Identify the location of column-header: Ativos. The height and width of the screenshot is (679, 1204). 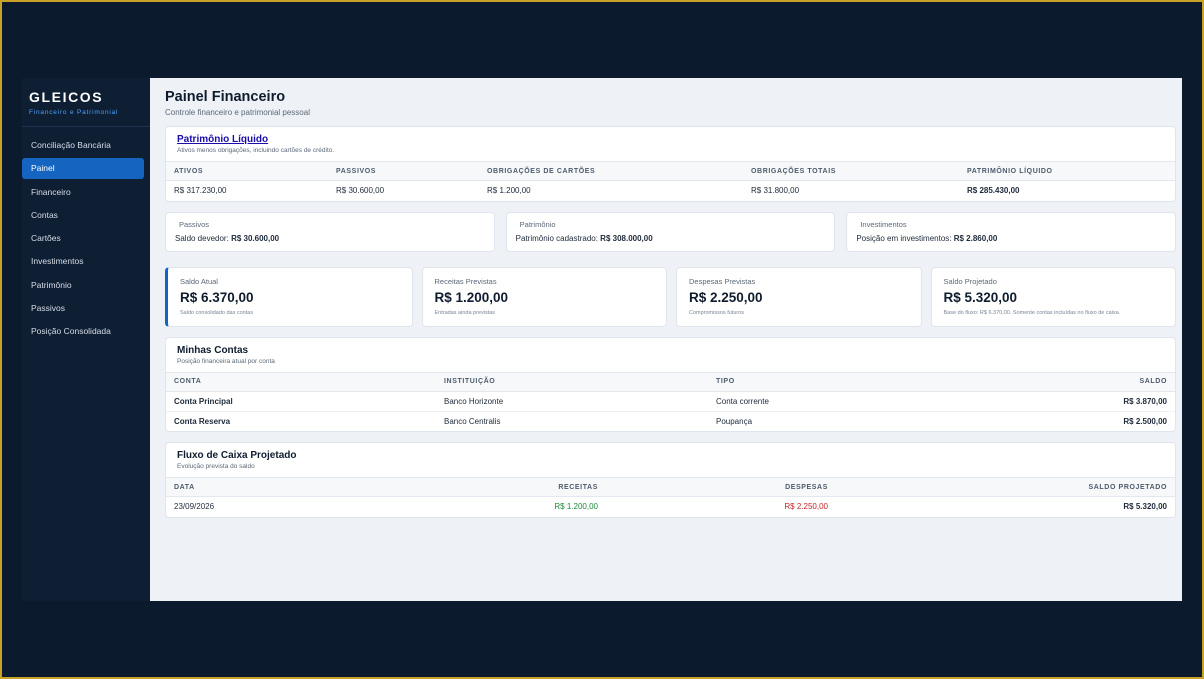
(247, 171).